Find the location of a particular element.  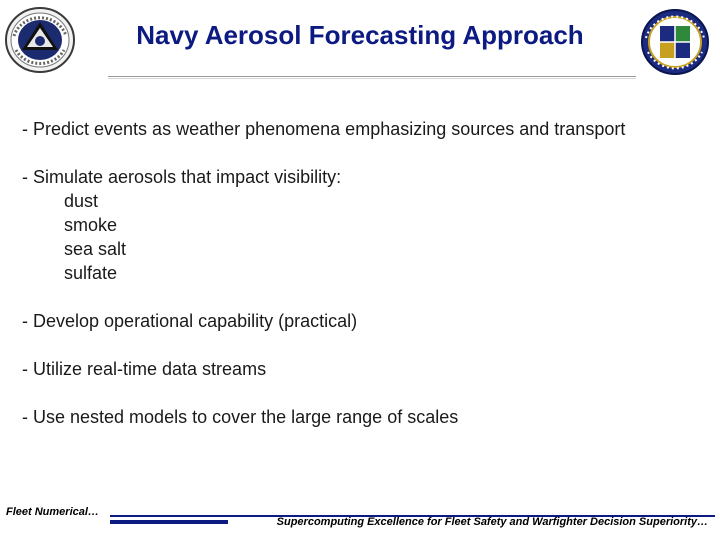

fleet-numerical-seal-icon is located at coordinates (40, 40).